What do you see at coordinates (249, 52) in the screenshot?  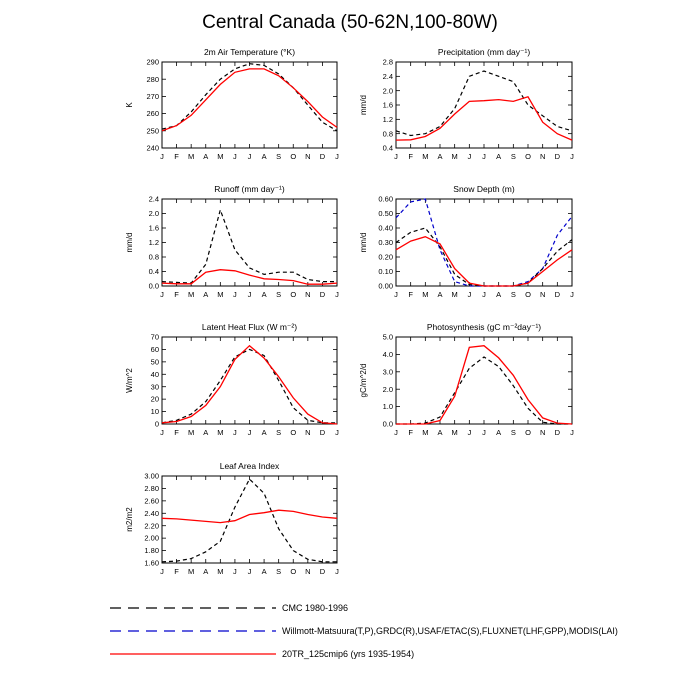 I see `chart-title: 2m Air Temperature (°K)` at bounding box center [249, 52].